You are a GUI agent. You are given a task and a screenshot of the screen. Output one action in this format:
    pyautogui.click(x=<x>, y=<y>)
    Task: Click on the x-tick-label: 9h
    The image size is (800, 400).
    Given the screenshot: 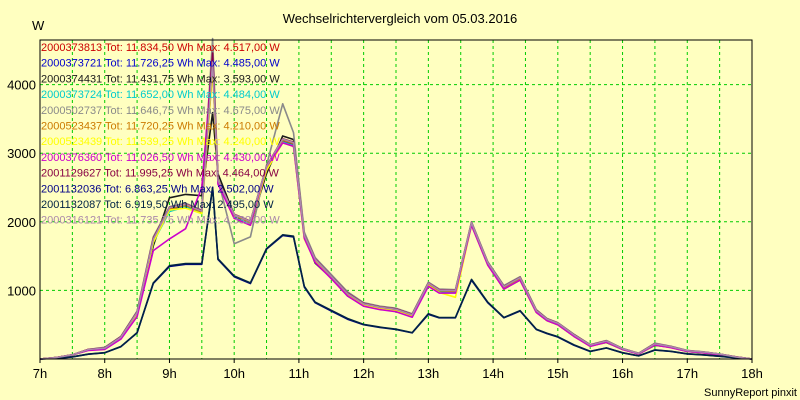 What is the action you would take?
    pyautogui.click(x=169, y=373)
    